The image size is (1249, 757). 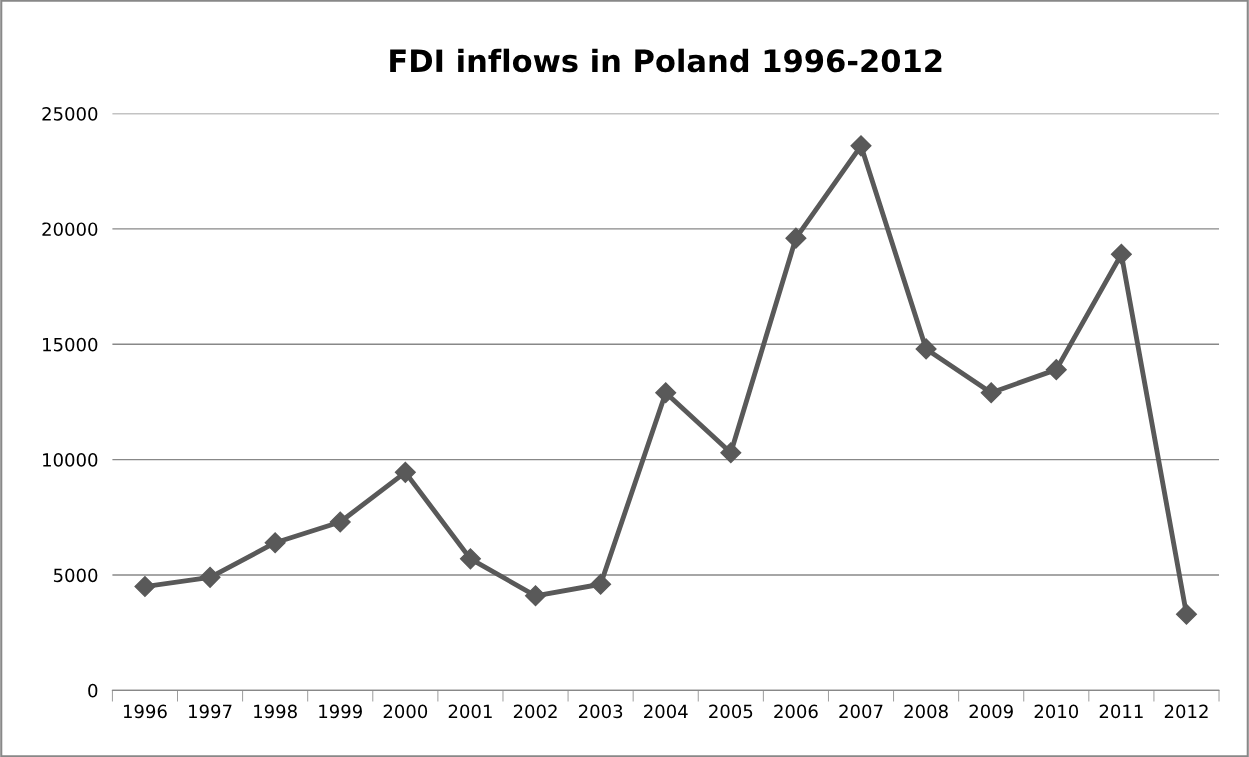 What do you see at coordinates (275, 711) in the screenshot?
I see `x-tick-label: 1998` at bounding box center [275, 711].